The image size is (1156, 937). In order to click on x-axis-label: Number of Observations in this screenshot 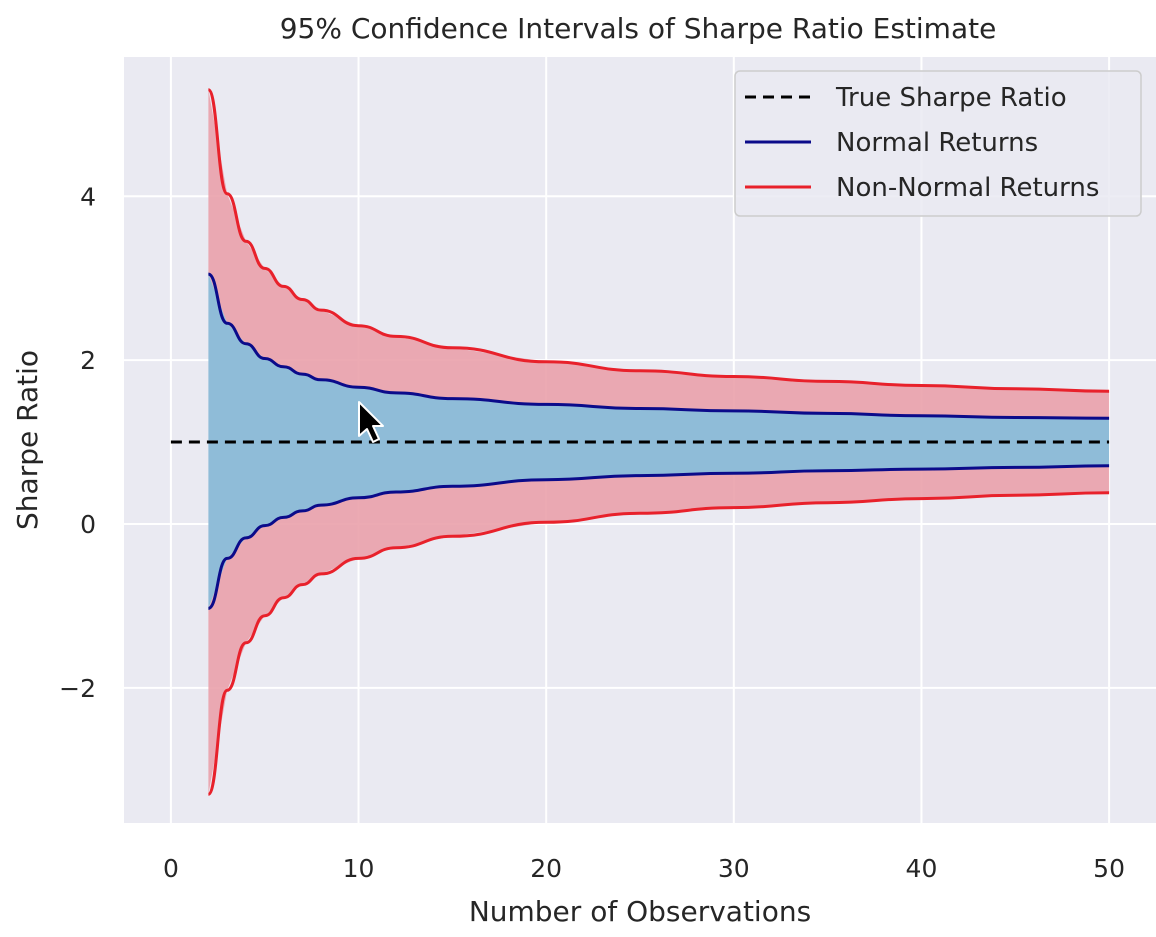, I will do `click(640, 911)`.